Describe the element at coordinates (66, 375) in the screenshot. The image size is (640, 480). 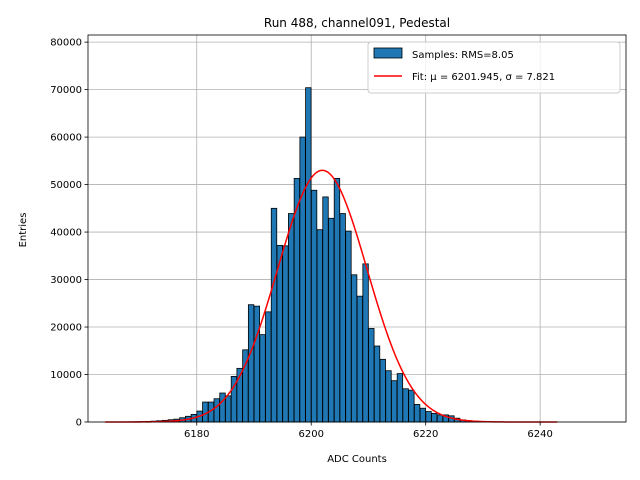
I see `y-tick-label: 10000` at that location.